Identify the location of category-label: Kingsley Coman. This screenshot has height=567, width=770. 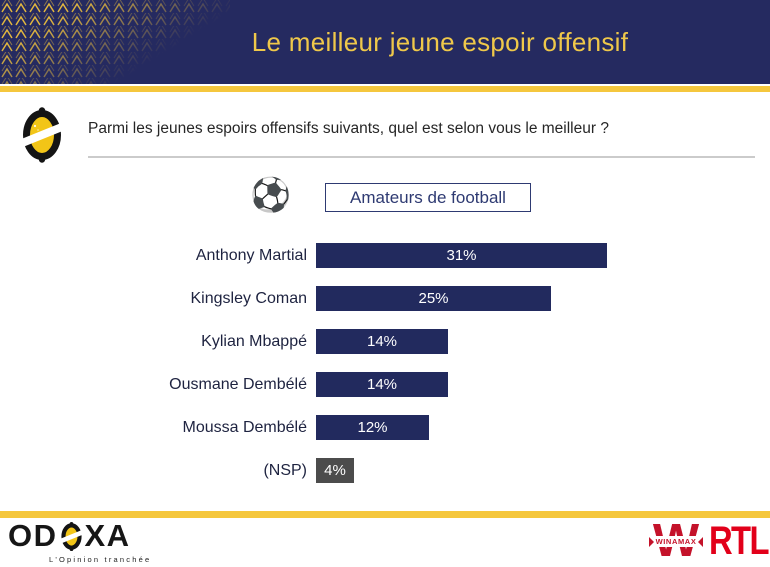
(249, 298).